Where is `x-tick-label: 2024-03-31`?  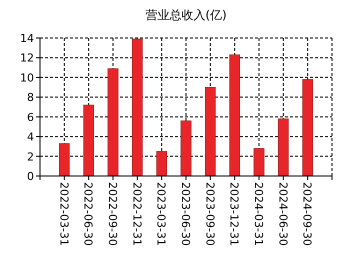
x-tick-label: 2024-03-31 is located at coordinates (258, 214).